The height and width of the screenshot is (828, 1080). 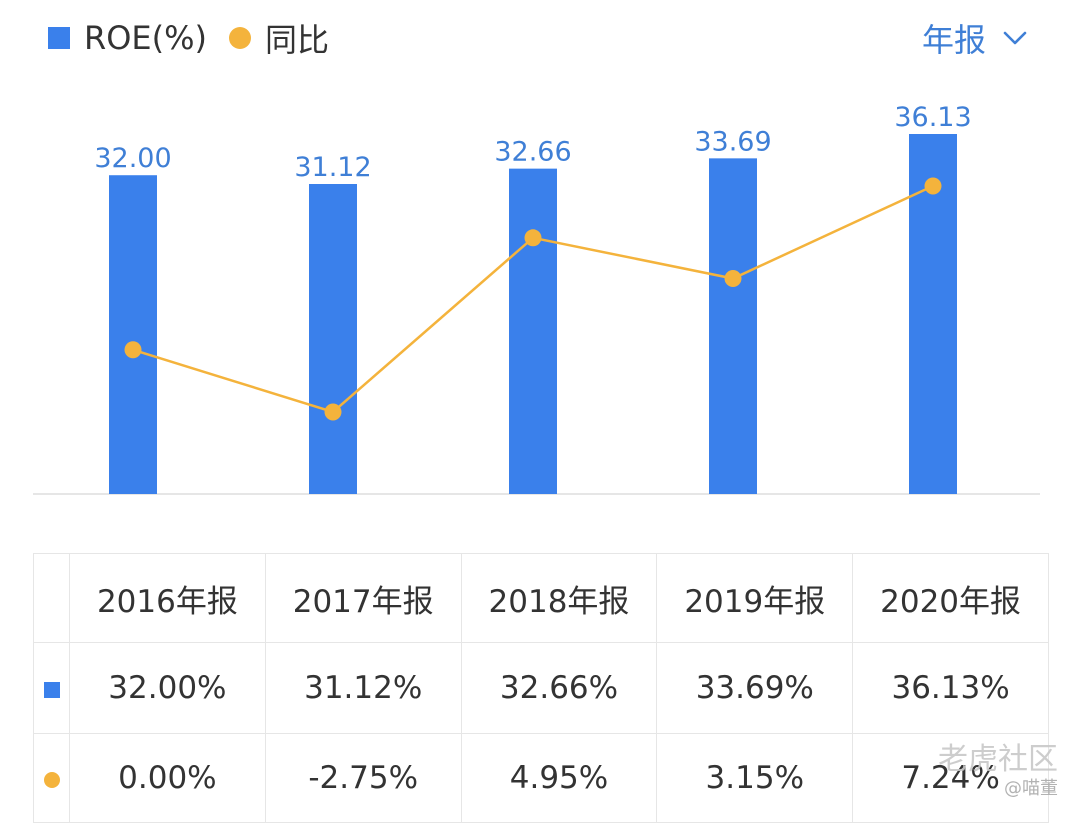 I want to click on table-header-row: 2016年报 2017年报 2018年报 2019年报 2020年报, so click(x=541, y=598).